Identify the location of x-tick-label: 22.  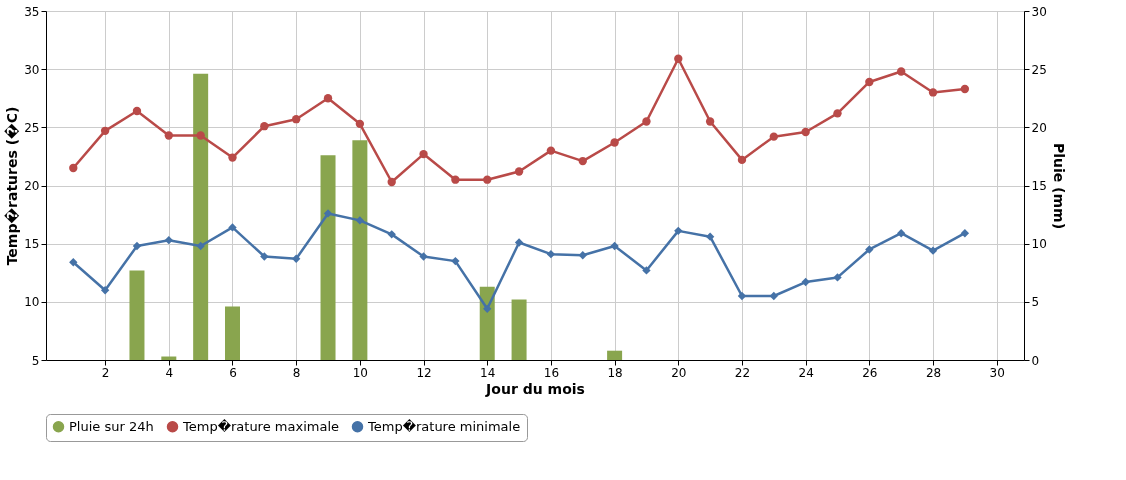
(742, 372).